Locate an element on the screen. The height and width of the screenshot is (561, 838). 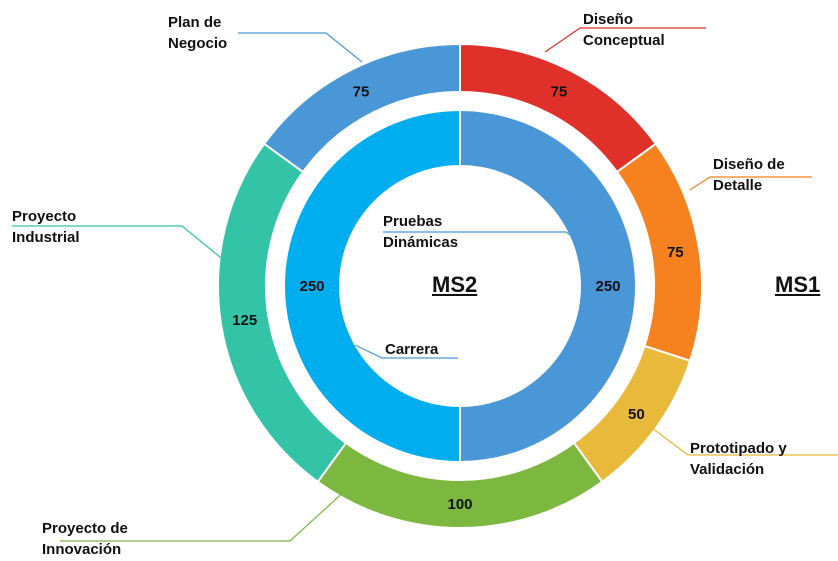
category-label: Pruebas Dinámicas is located at coordinates (421, 232).